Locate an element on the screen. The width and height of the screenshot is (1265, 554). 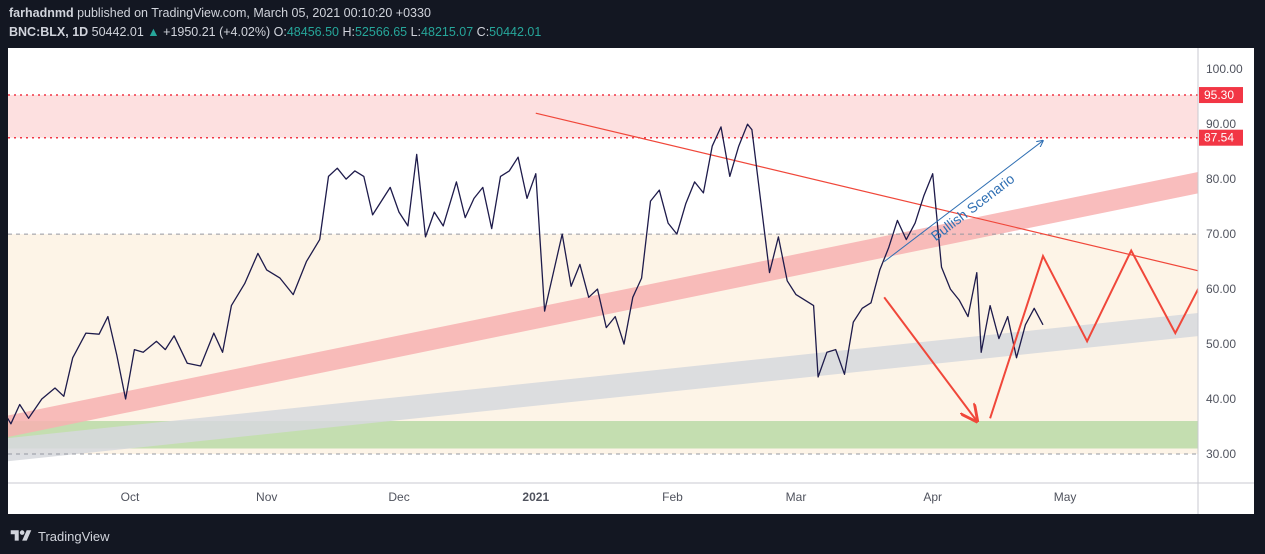
projection-down-arrow is located at coordinates (930, 358).